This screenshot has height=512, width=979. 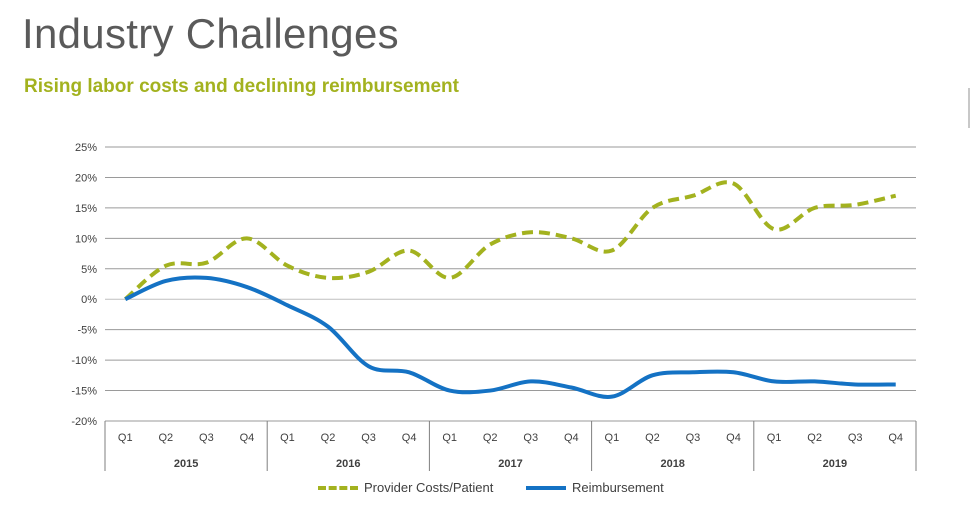 What do you see at coordinates (969, 108) in the screenshot?
I see `edge-divider` at bounding box center [969, 108].